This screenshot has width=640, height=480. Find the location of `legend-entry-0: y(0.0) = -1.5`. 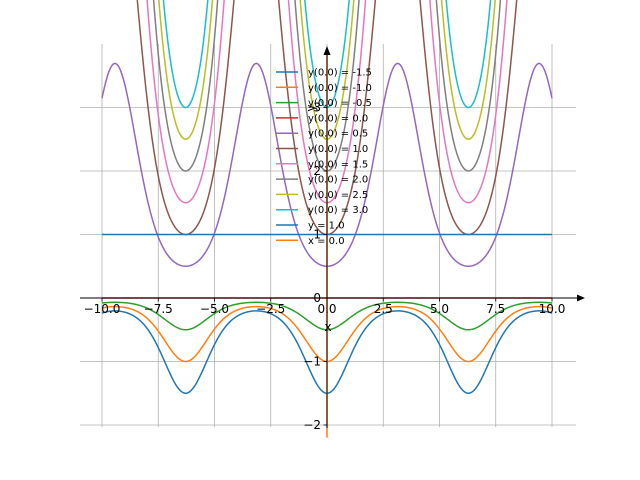

legend-entry-0: y(0.0) = -1.5 is located at coordinates (324, 73).